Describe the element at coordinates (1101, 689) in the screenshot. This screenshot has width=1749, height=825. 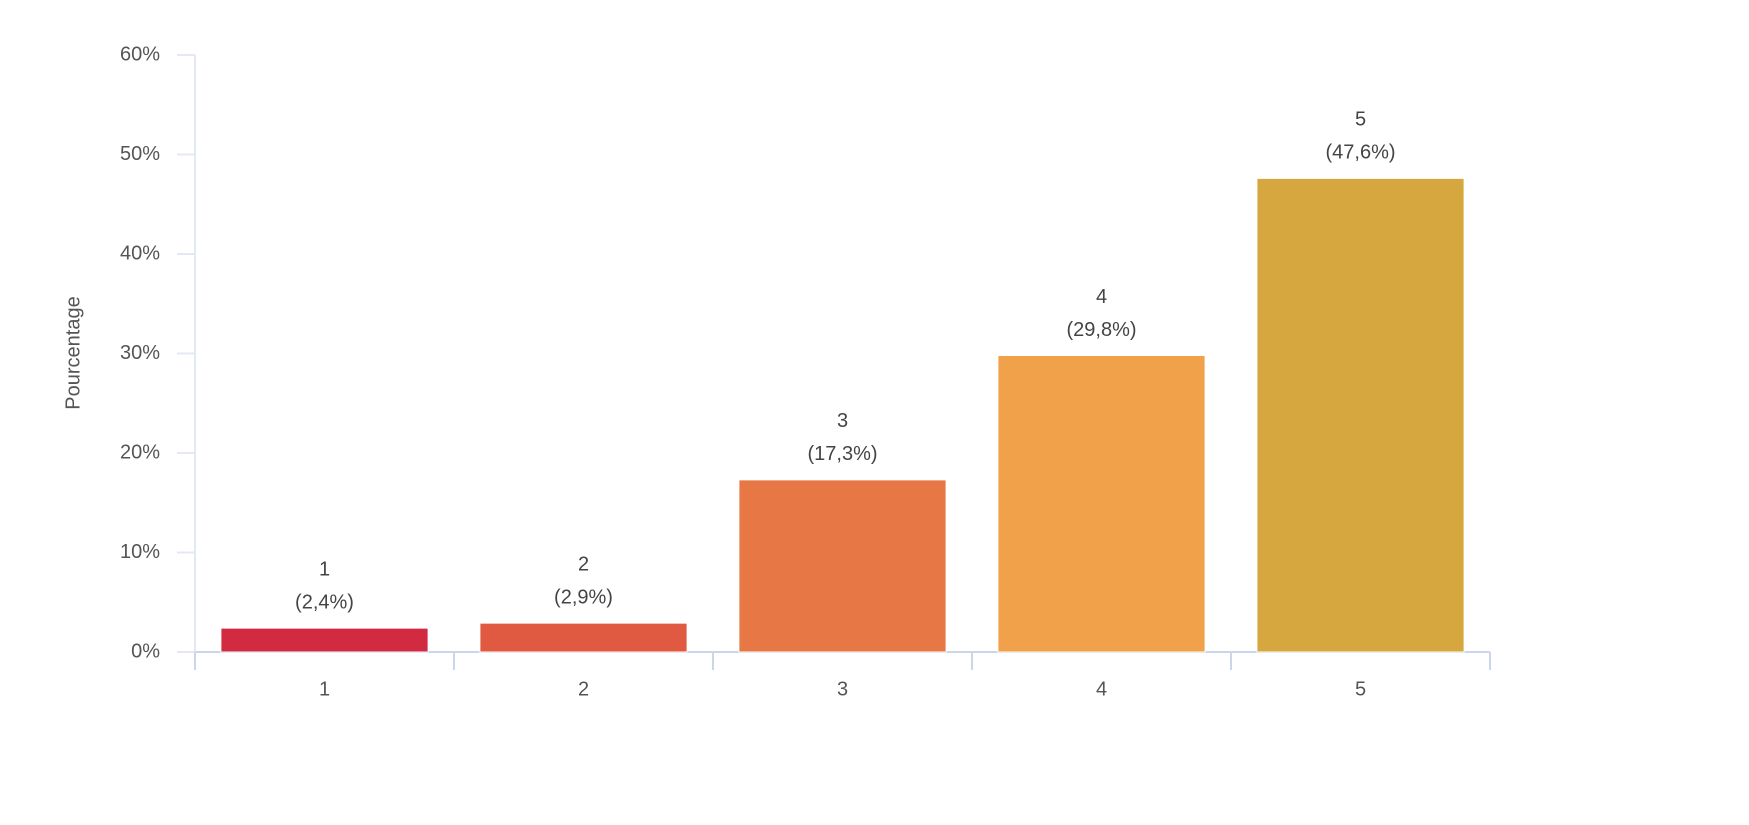
I see `x-tick-label: 4` at that location.